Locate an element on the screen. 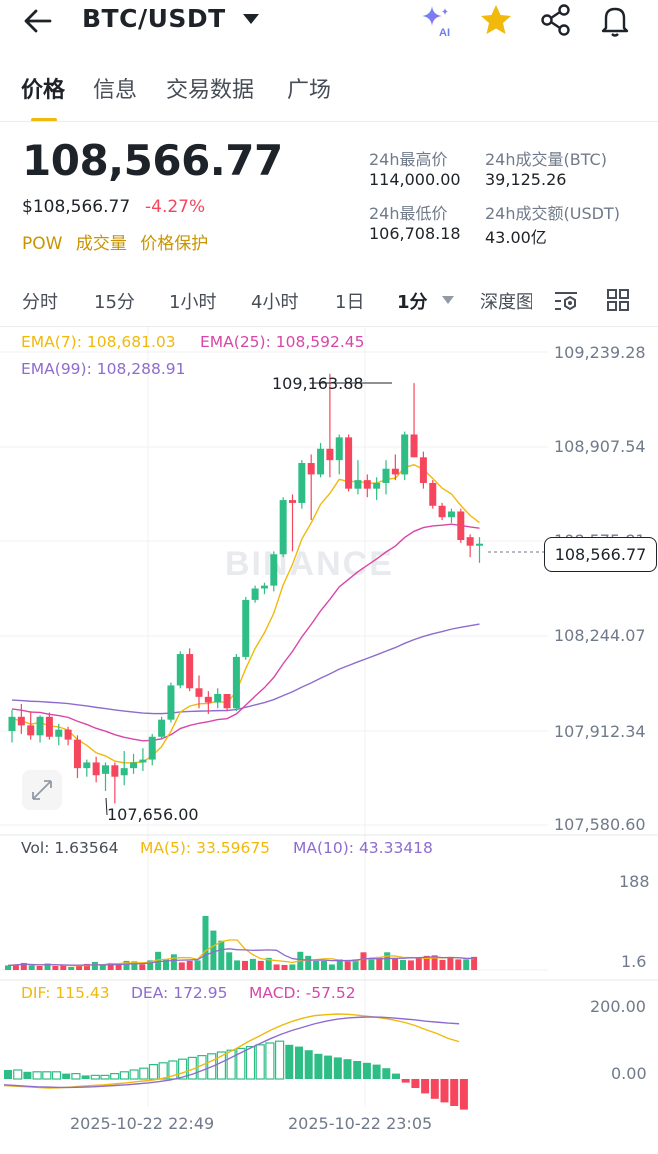  dif-legend: DIF: 115.43 is located at coordinates (65, 993).